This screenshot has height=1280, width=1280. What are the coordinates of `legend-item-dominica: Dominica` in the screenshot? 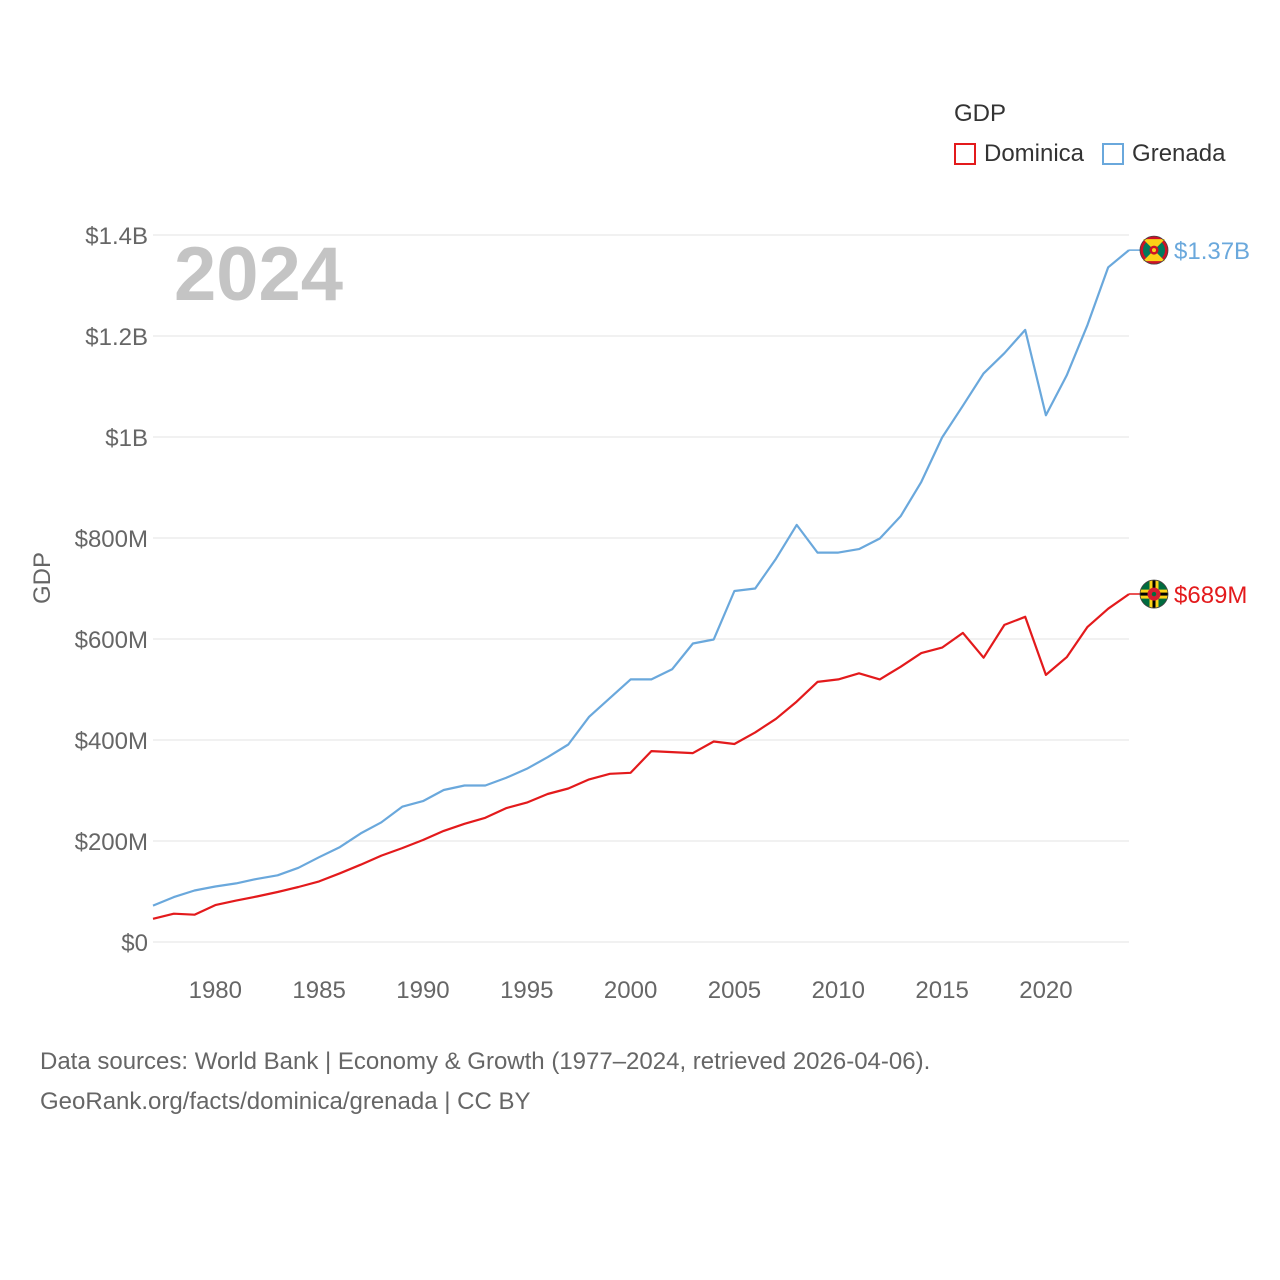 It's located at (1019, 154).